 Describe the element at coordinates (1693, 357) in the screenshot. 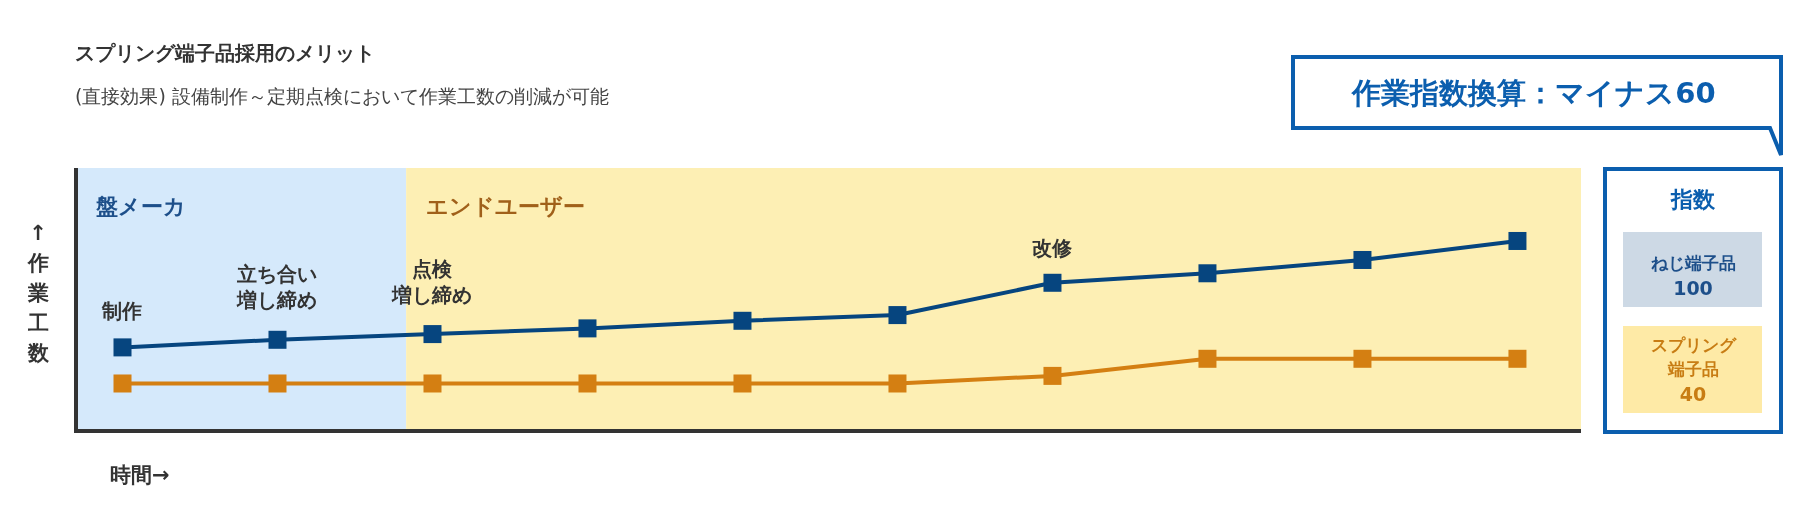

I see `category-label: スプリング端子品` at that location.